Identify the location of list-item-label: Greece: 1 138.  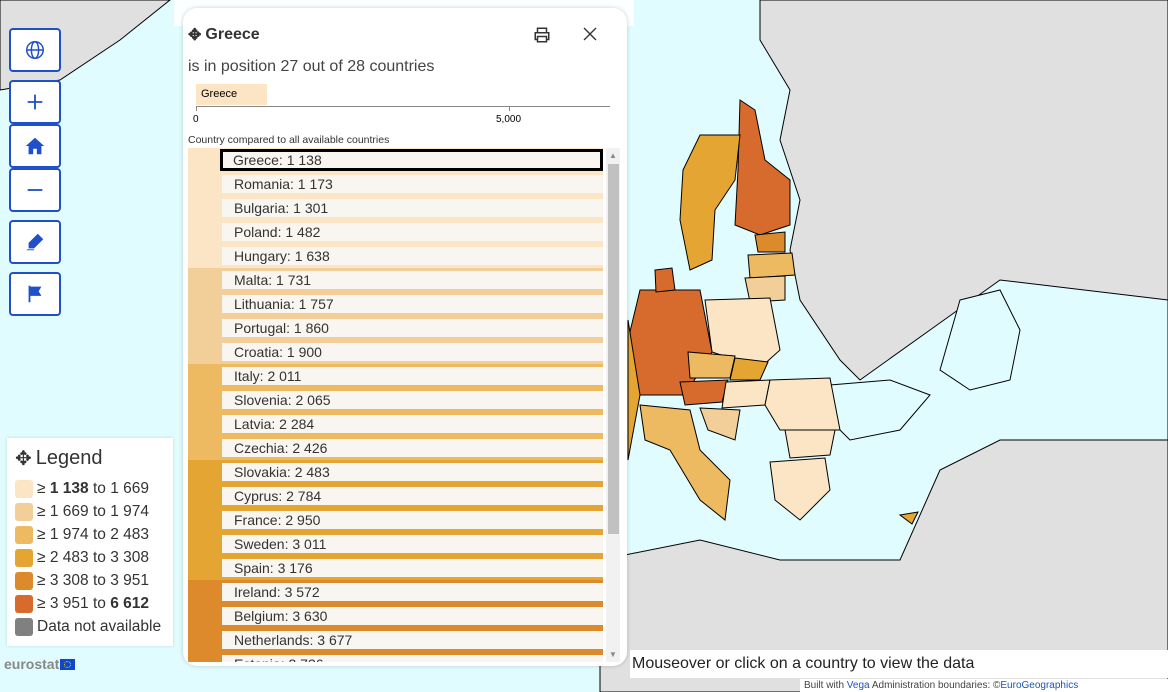
(411, 160).